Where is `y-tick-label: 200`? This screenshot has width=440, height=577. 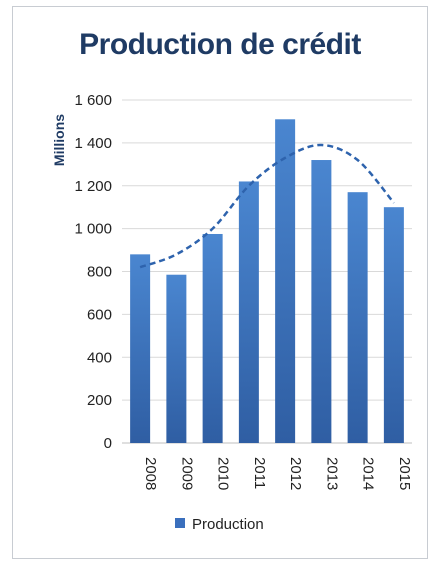 y-tick-label: 200 is located at coordinates (99, 400).